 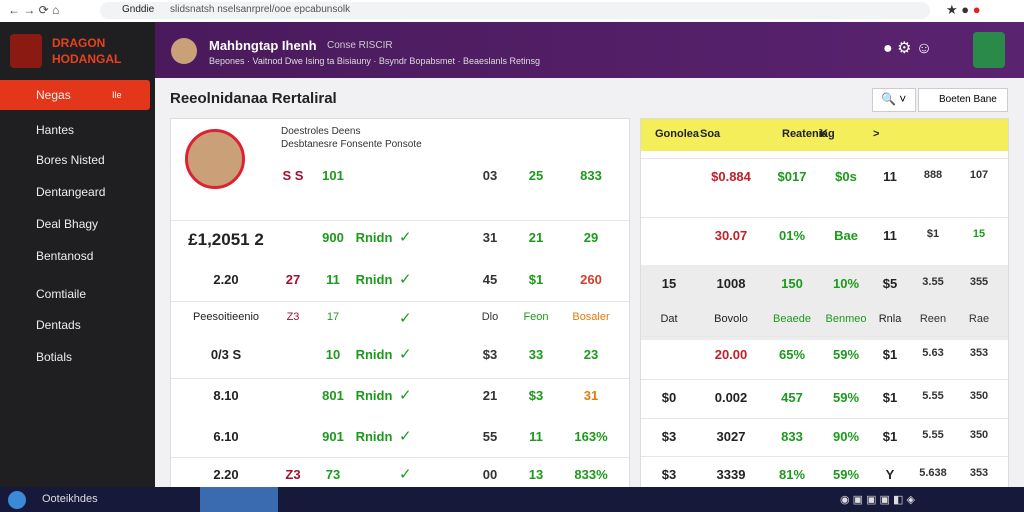 What do you see at coordinates (226, 239) in the screenshot?
I see `cell: £1,2051 2` at bounding box center [226, 239].